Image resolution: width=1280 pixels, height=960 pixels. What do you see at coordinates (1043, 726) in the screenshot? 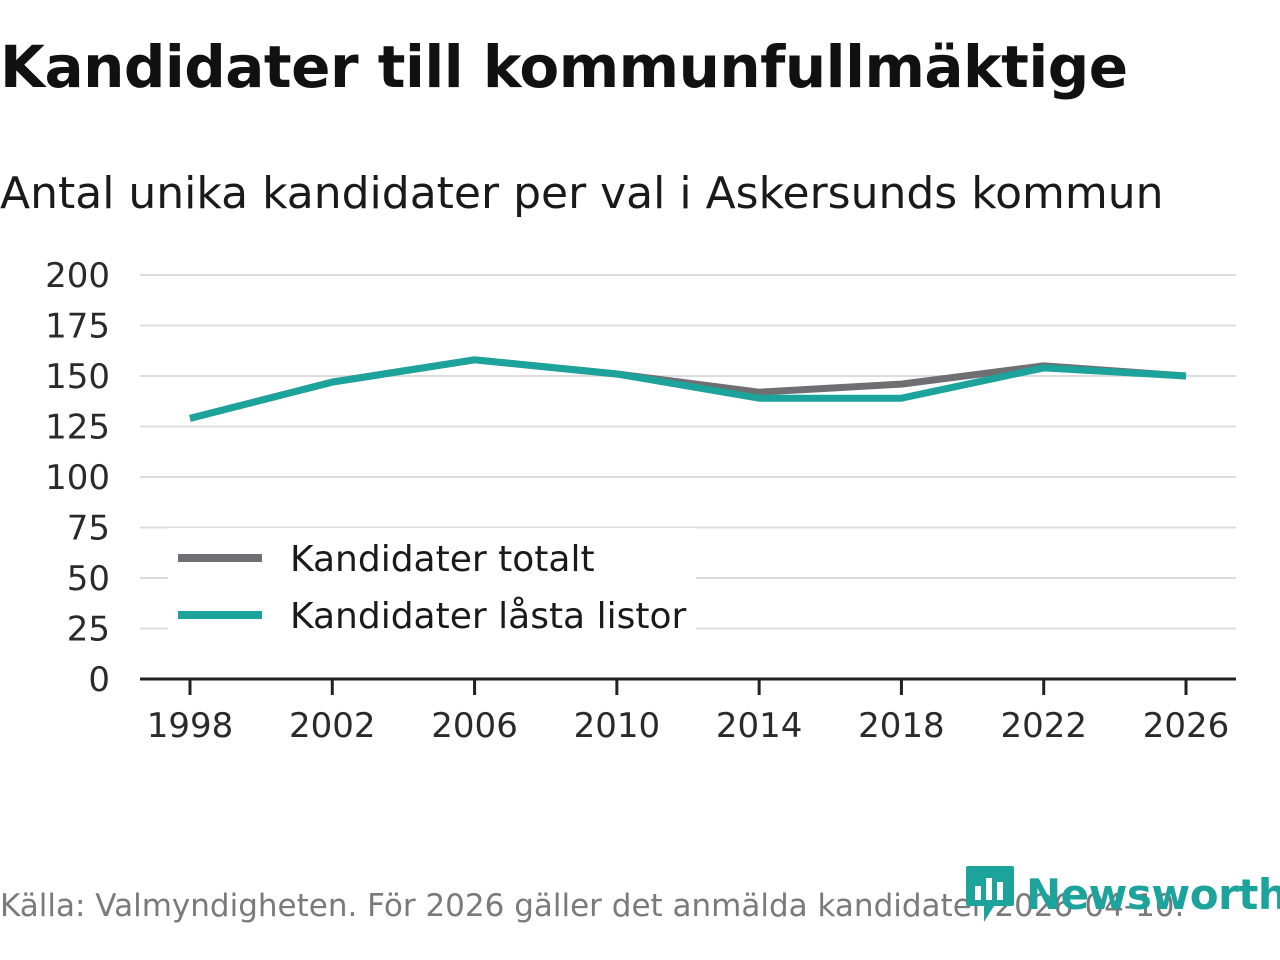
I see `x-tick-label: 2022` at bounding box center [1043, 726].